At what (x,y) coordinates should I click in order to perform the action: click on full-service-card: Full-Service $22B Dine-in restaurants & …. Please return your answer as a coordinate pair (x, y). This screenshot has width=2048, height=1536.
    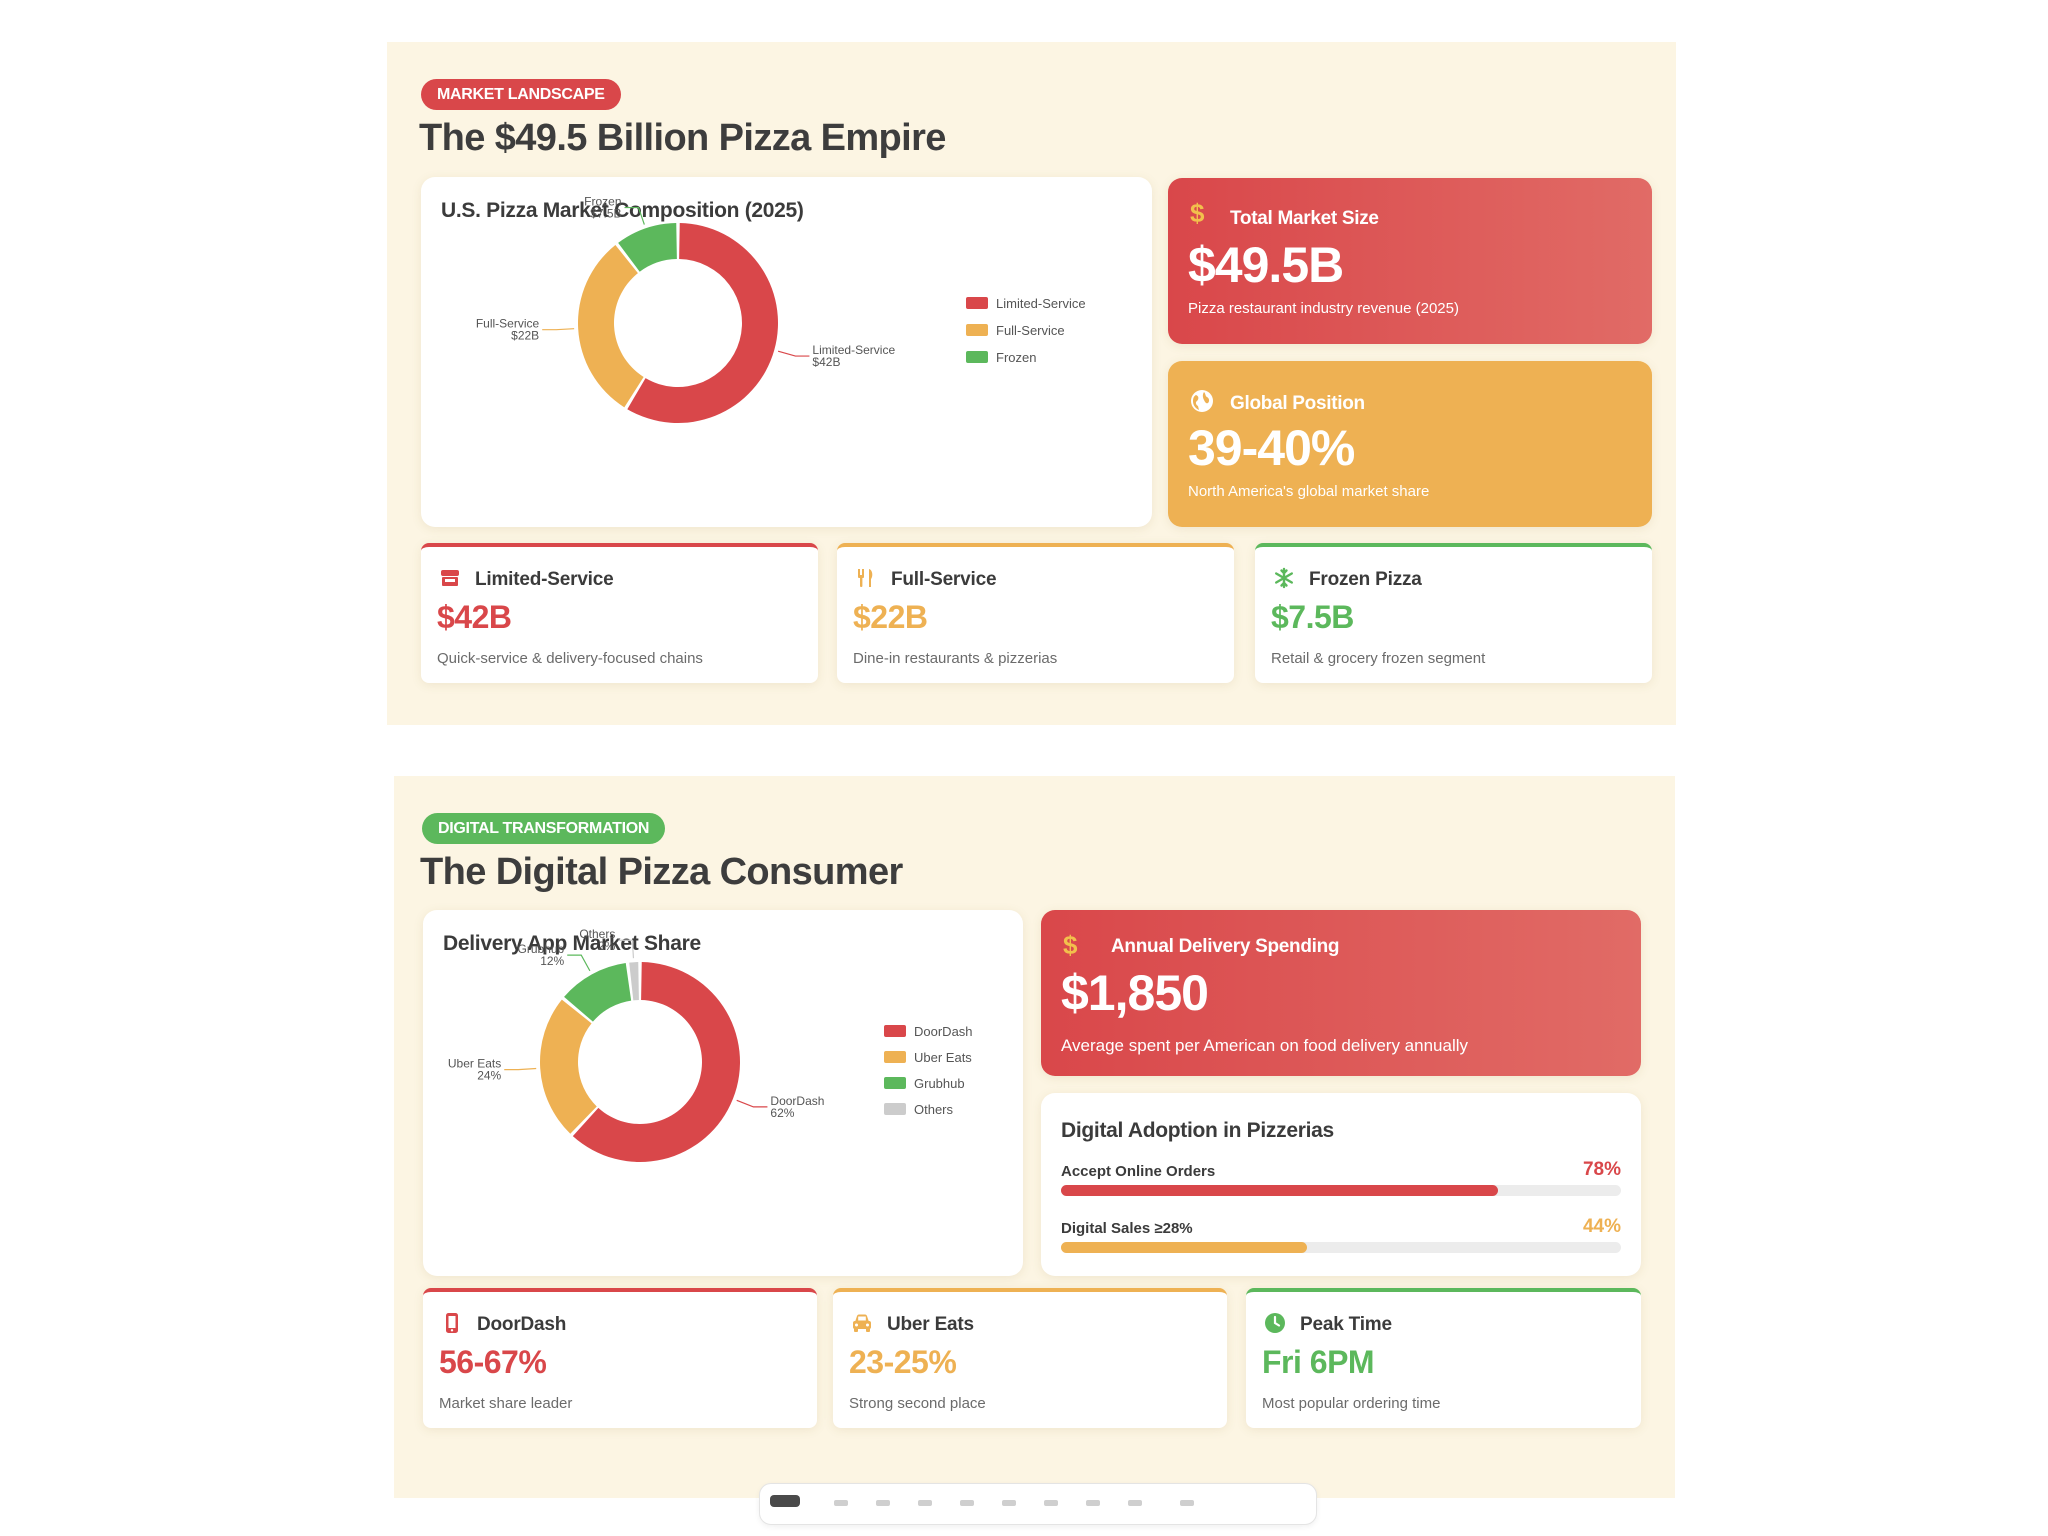
    Looking at the image, I should click on (1035, 613).